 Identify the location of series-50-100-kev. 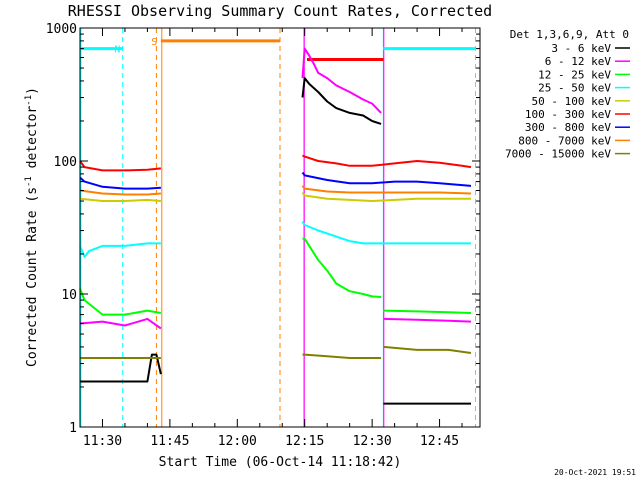
(275, 196).